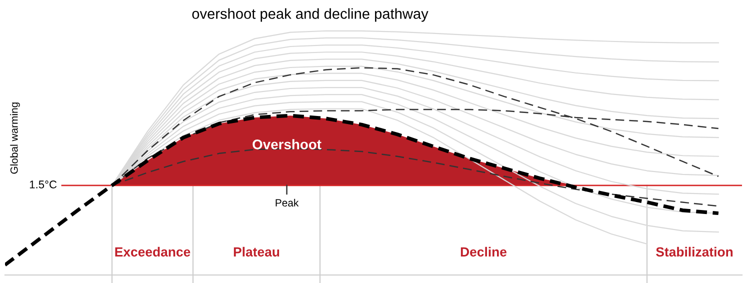  What do you see at coordinates (310, 15) in the screenshot?
I see `chart-title: overshoot peak and decline pathway` at bounding box center [310, 15].